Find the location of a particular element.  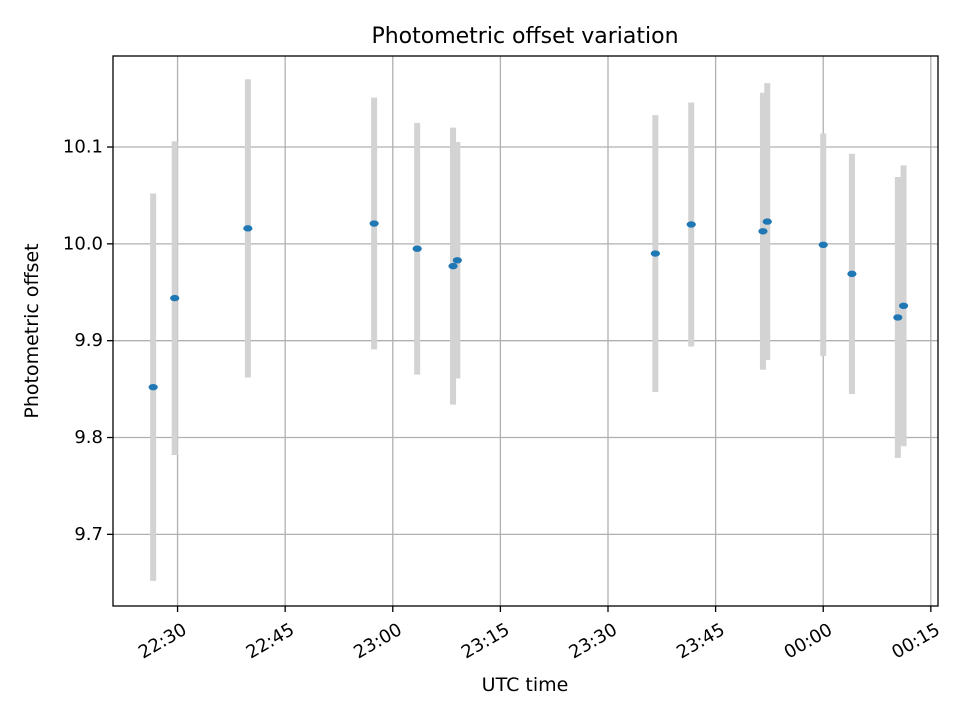

chart-title: Photometric offset variation is located at coordinates (524, 36).